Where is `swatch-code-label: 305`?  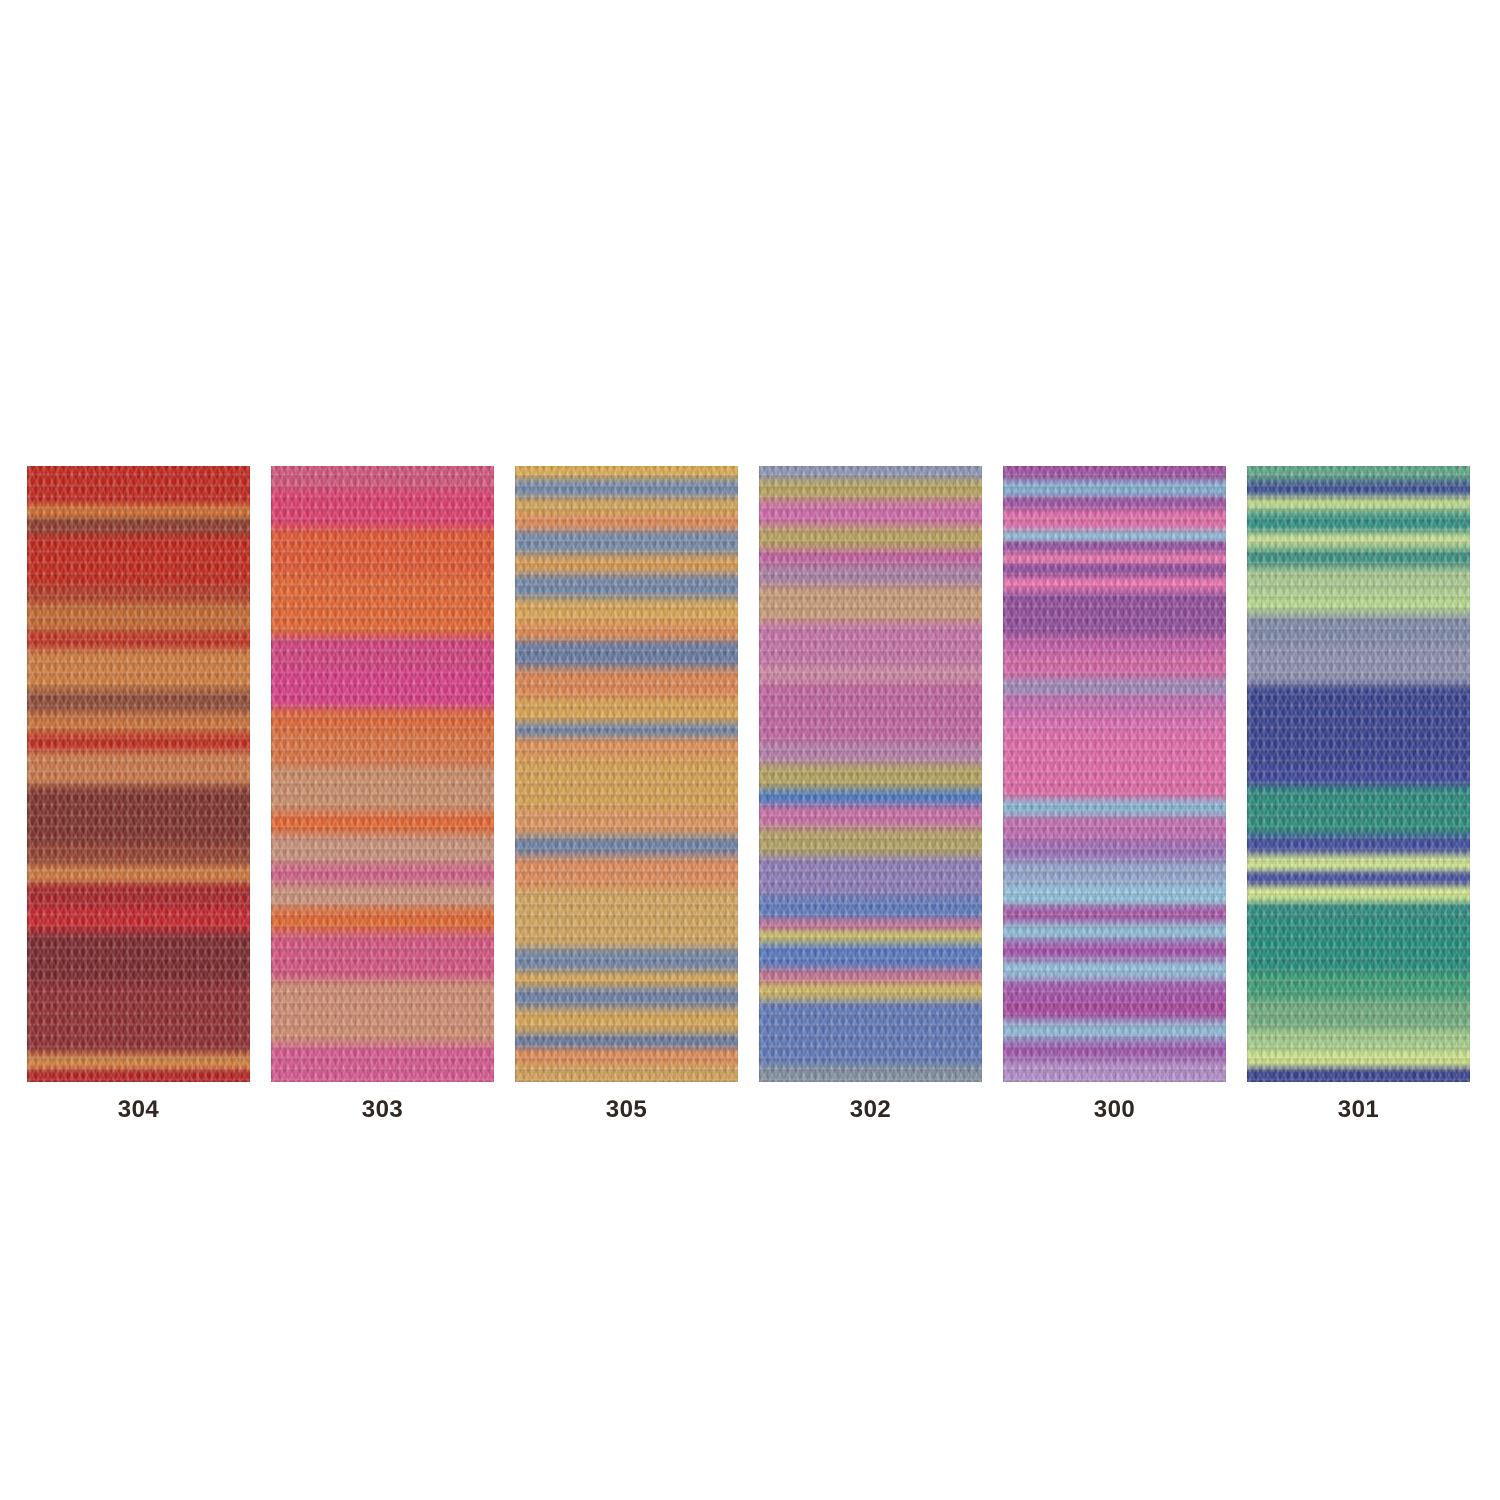 swatch-code-label: 305 is located at coordinates (626, 1109).